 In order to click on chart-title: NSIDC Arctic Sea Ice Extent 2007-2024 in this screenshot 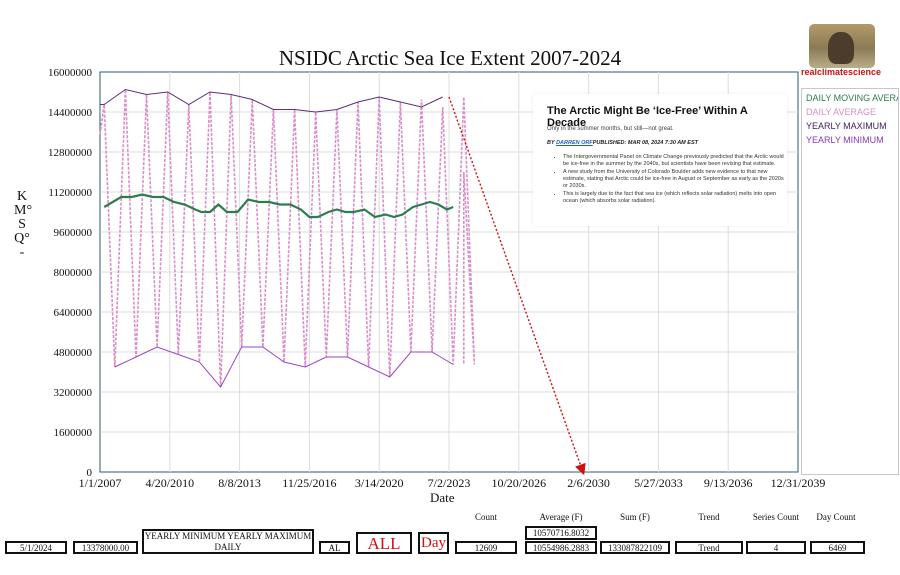, I will do `click(450, 58)`.